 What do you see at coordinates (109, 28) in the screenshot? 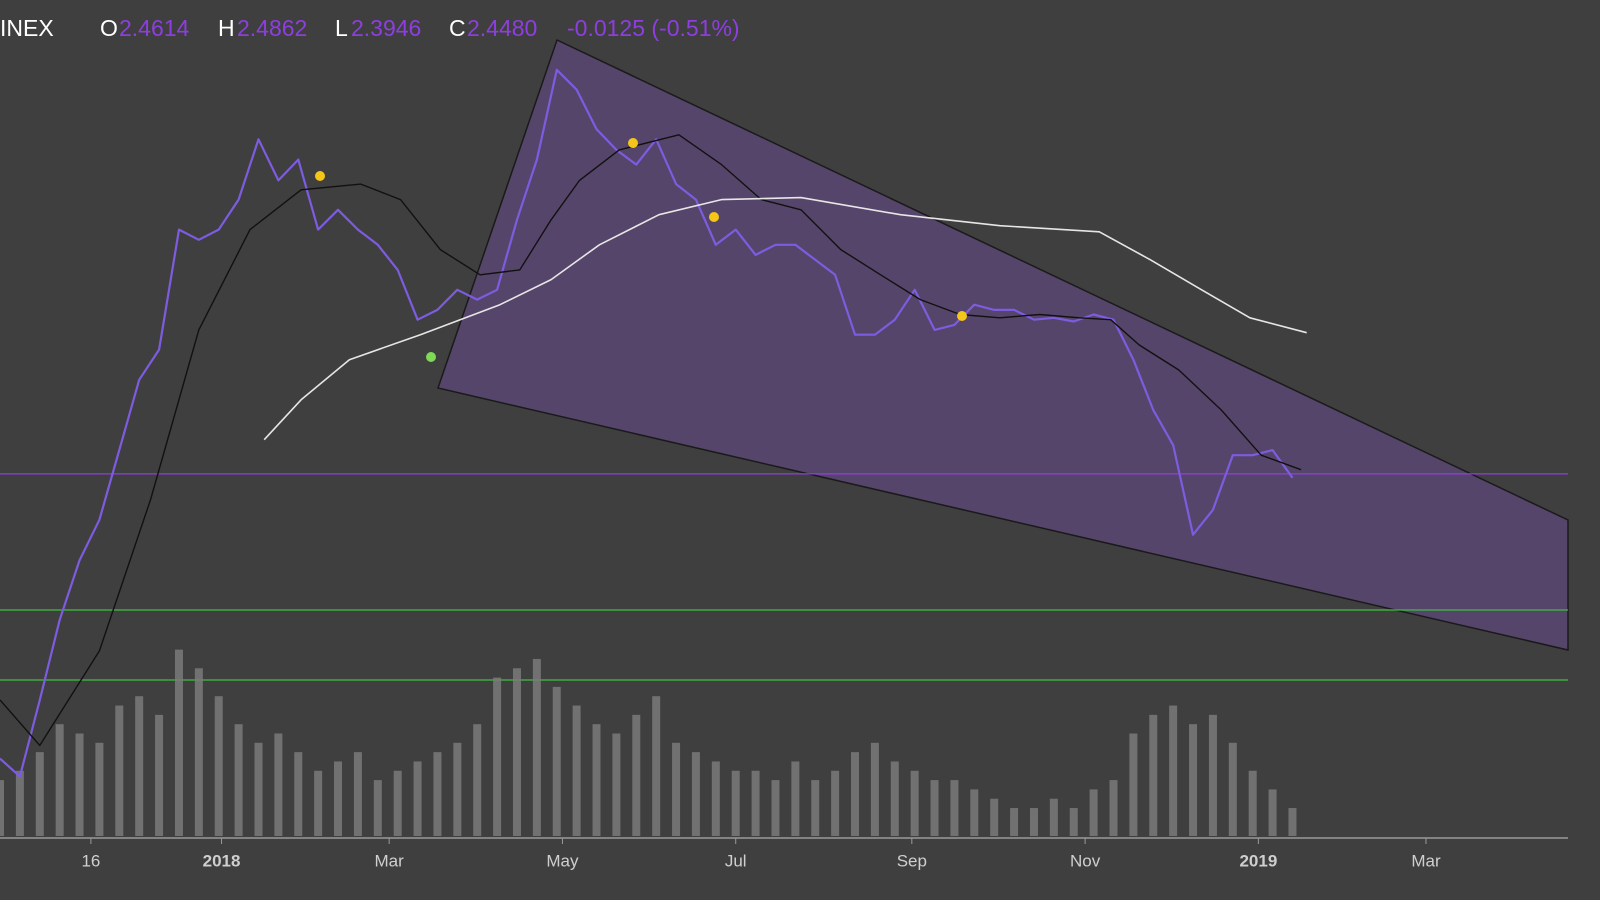
I see `ohlc-label: O` at bounding box center [109, 28].